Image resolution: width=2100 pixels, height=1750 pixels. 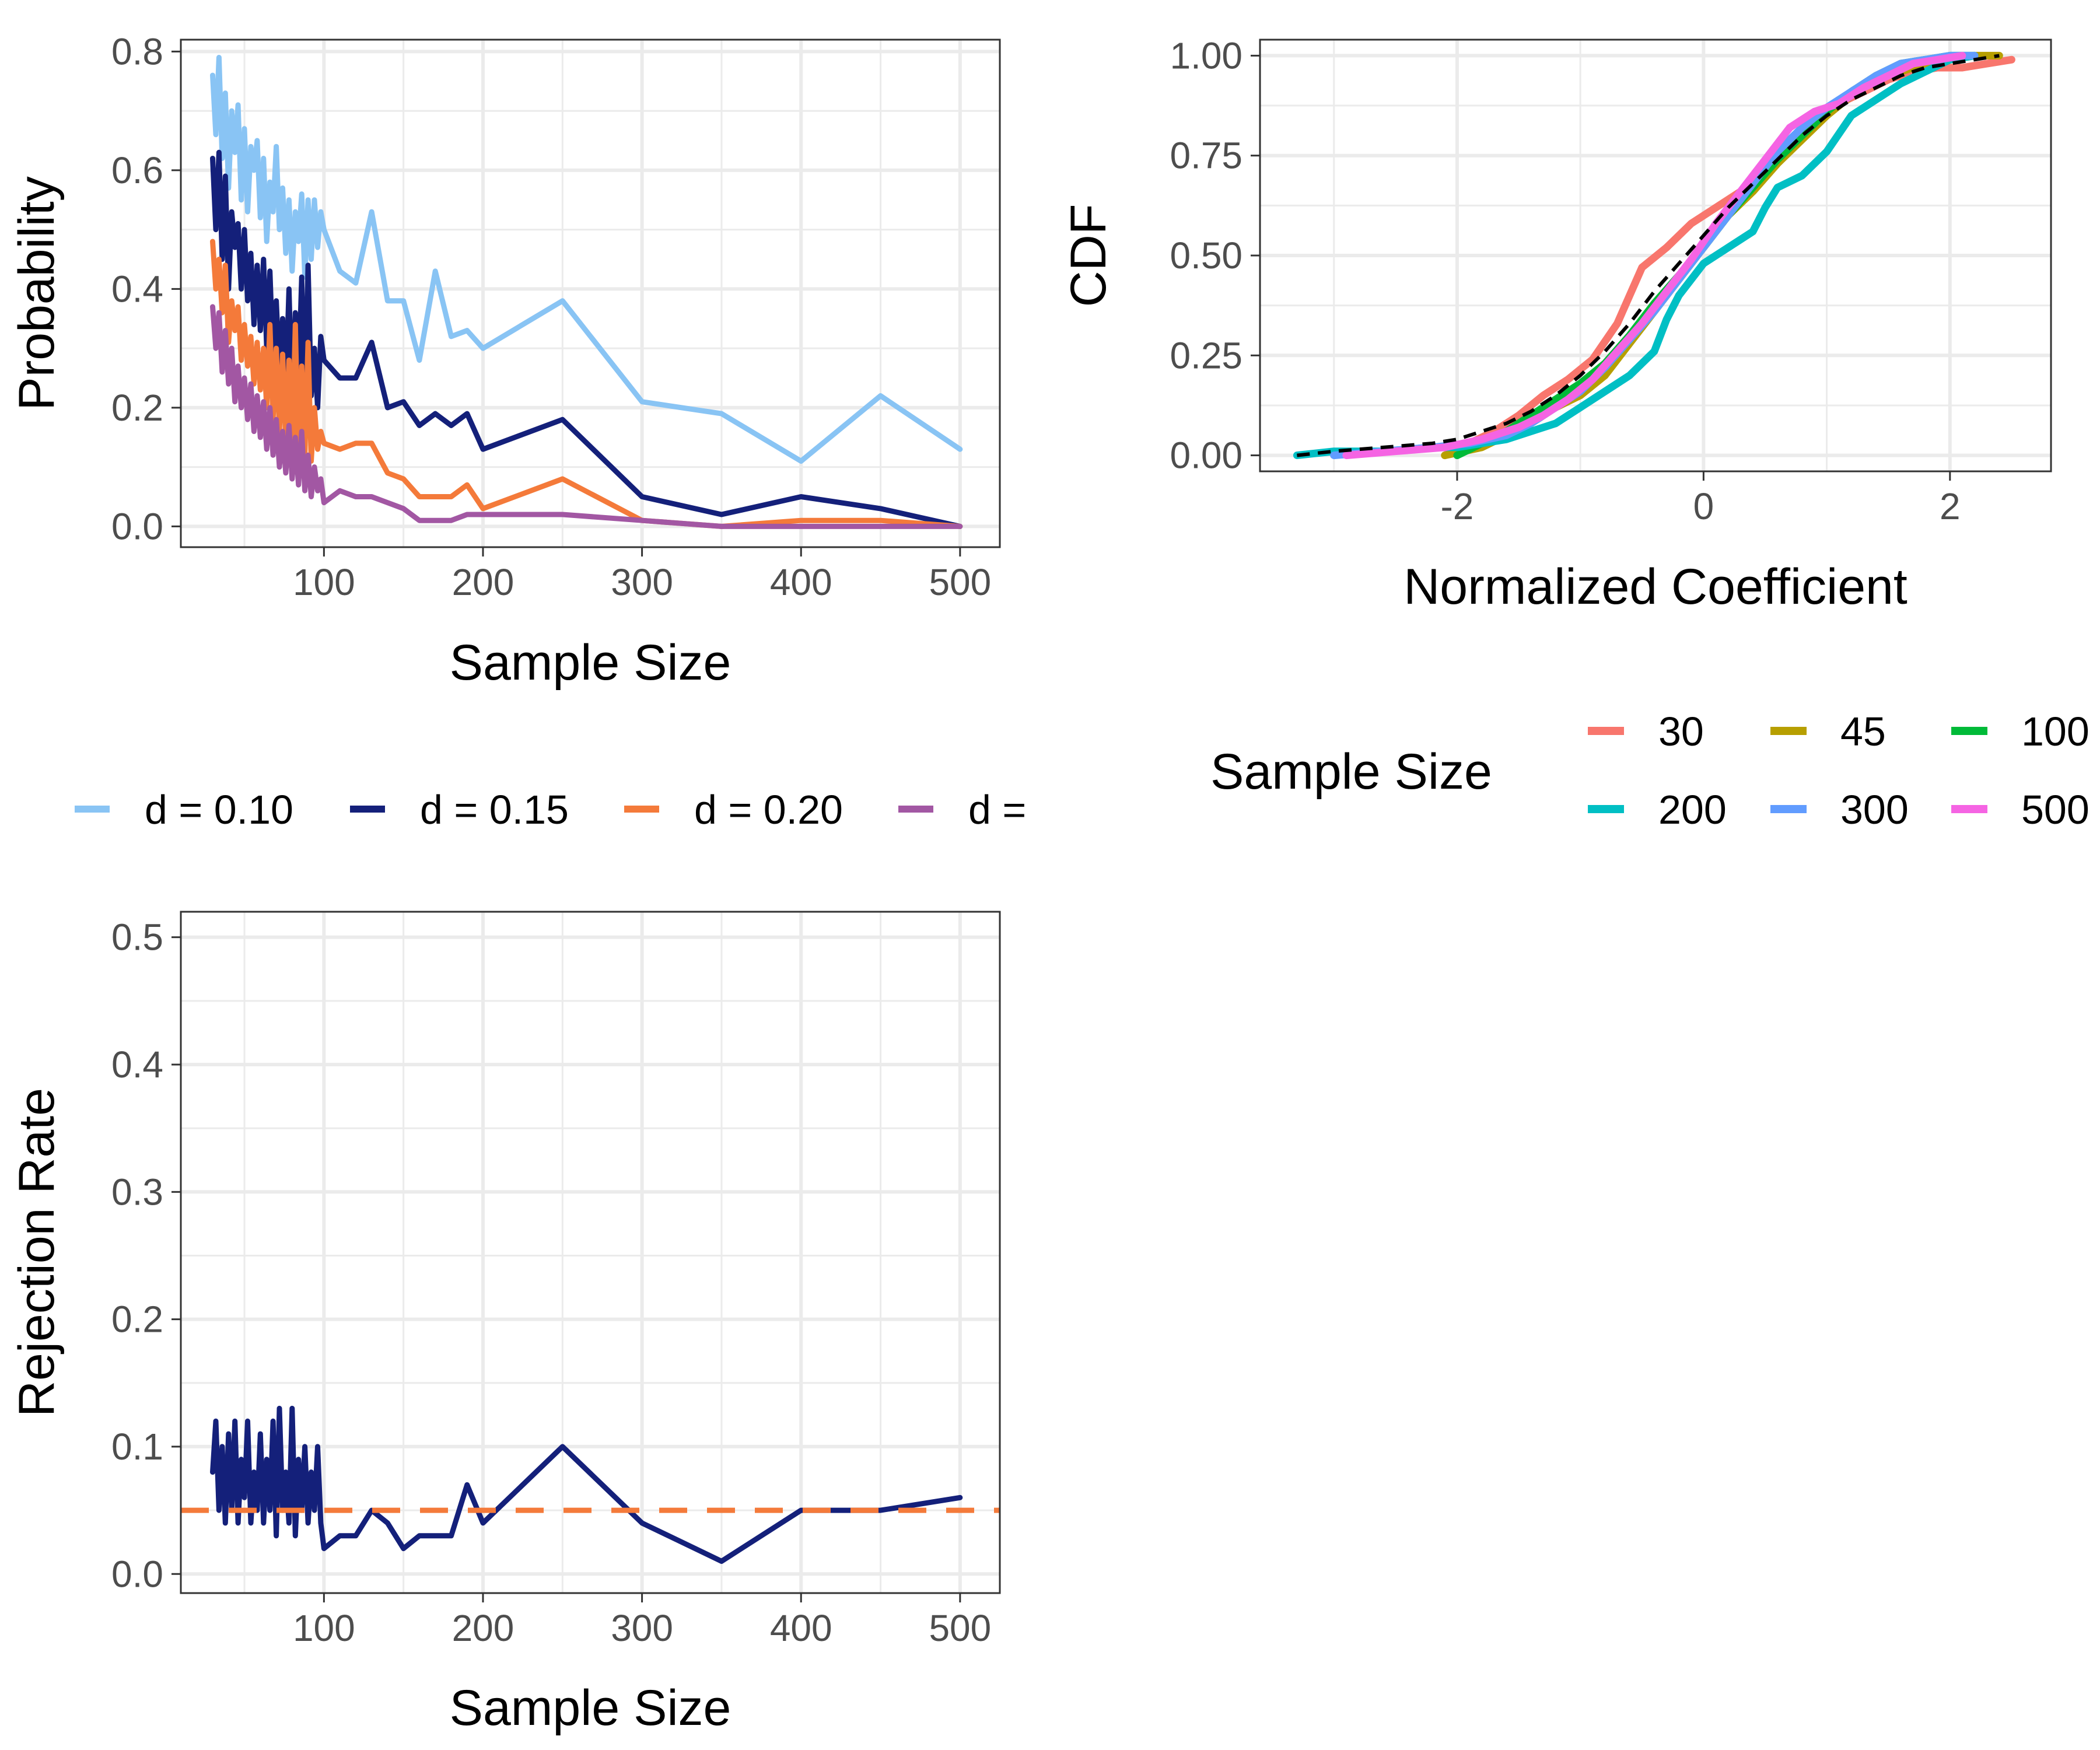 I want to click on legend-item-d015: d = 0.15, so click(x=459, y=809).